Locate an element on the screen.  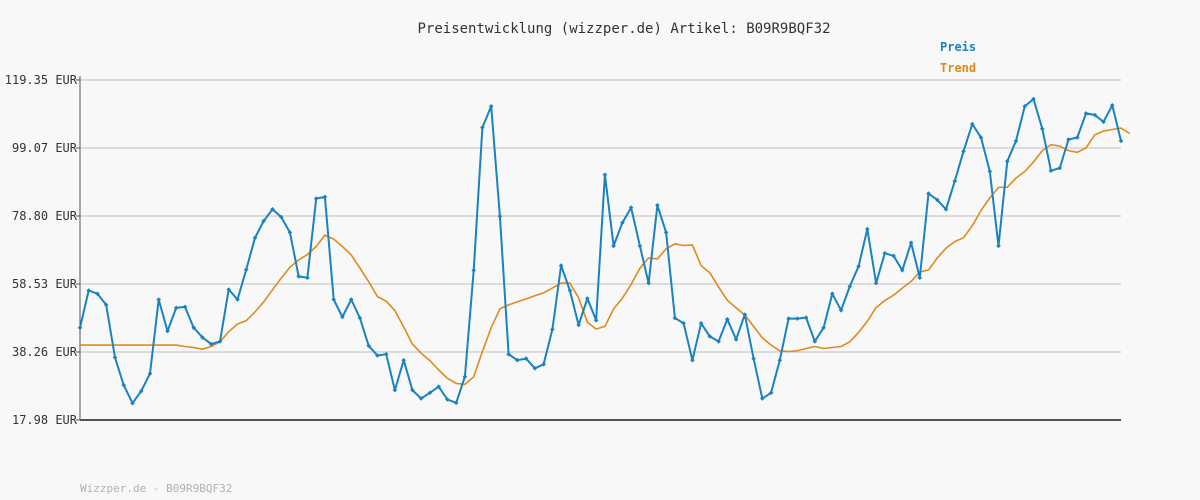
y-tick-label: 99.07 EUR is located at coordinates (45, 148).